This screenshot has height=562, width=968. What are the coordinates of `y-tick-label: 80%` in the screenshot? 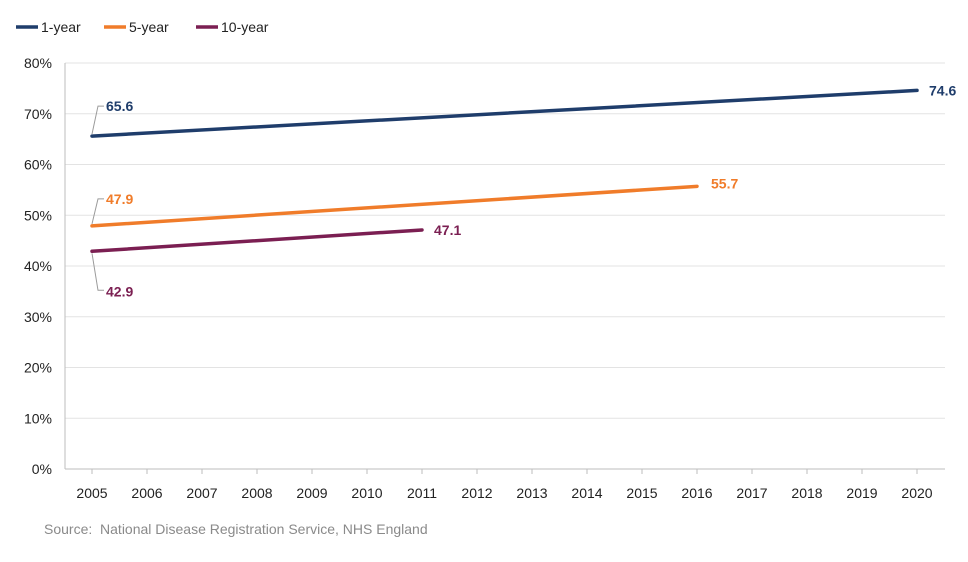 It's located at (38, 63).